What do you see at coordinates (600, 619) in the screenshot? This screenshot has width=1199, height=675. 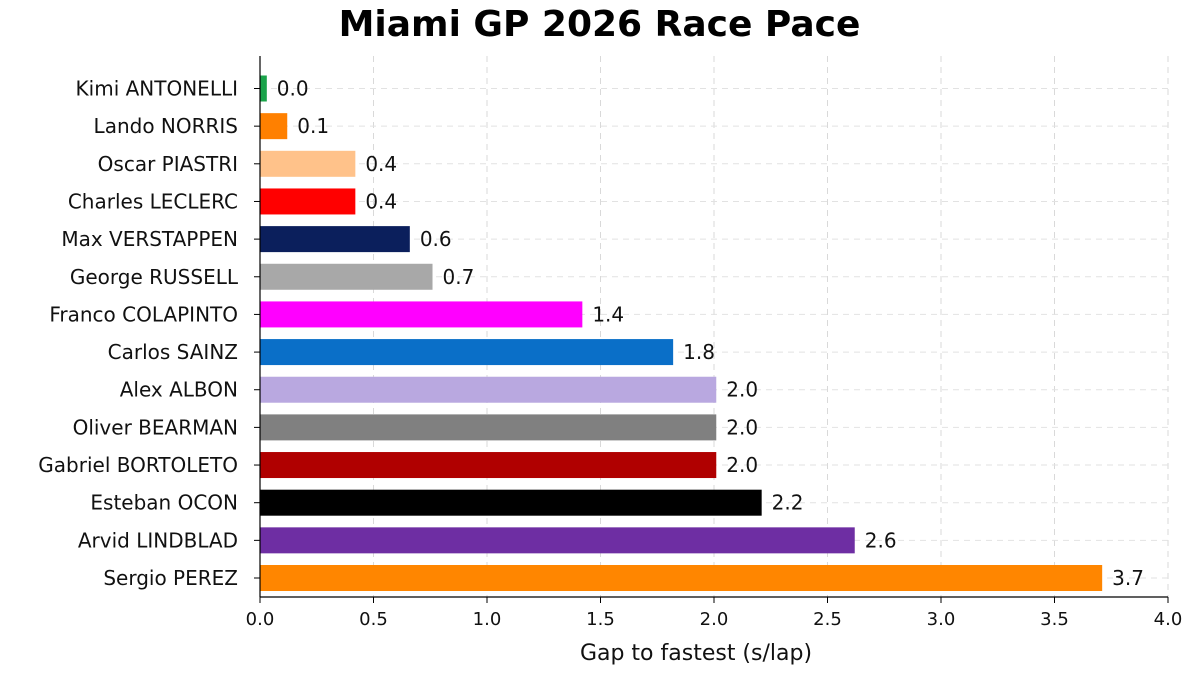 I see `x-tick-label: 1.5` at bounding box center [600, 619].